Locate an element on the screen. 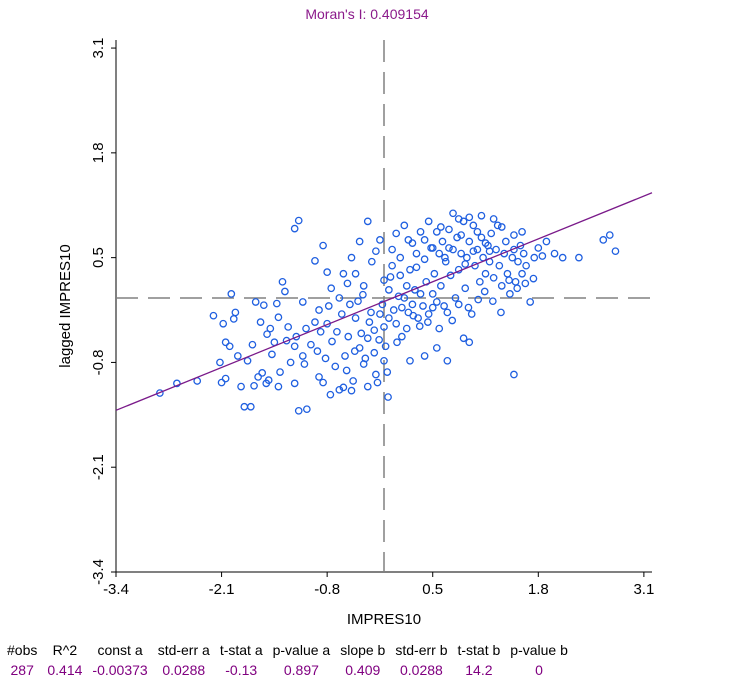  stats-value-cell: 14.2 is located at coordinates (479, 670).